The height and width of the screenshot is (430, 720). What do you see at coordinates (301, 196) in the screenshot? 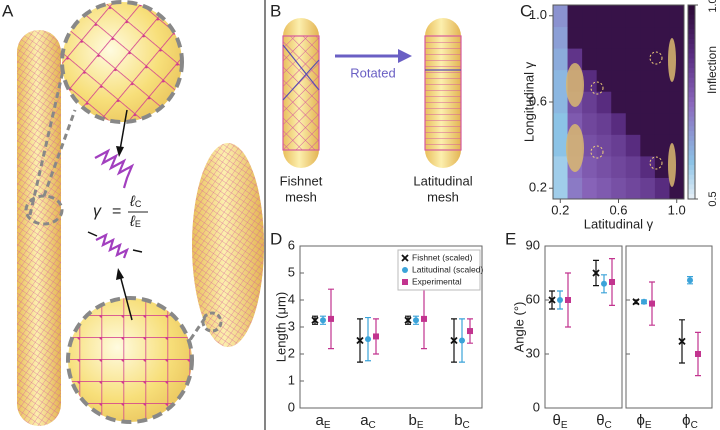
I see `mesh-label: mesh` at bounding box center [301, 196].